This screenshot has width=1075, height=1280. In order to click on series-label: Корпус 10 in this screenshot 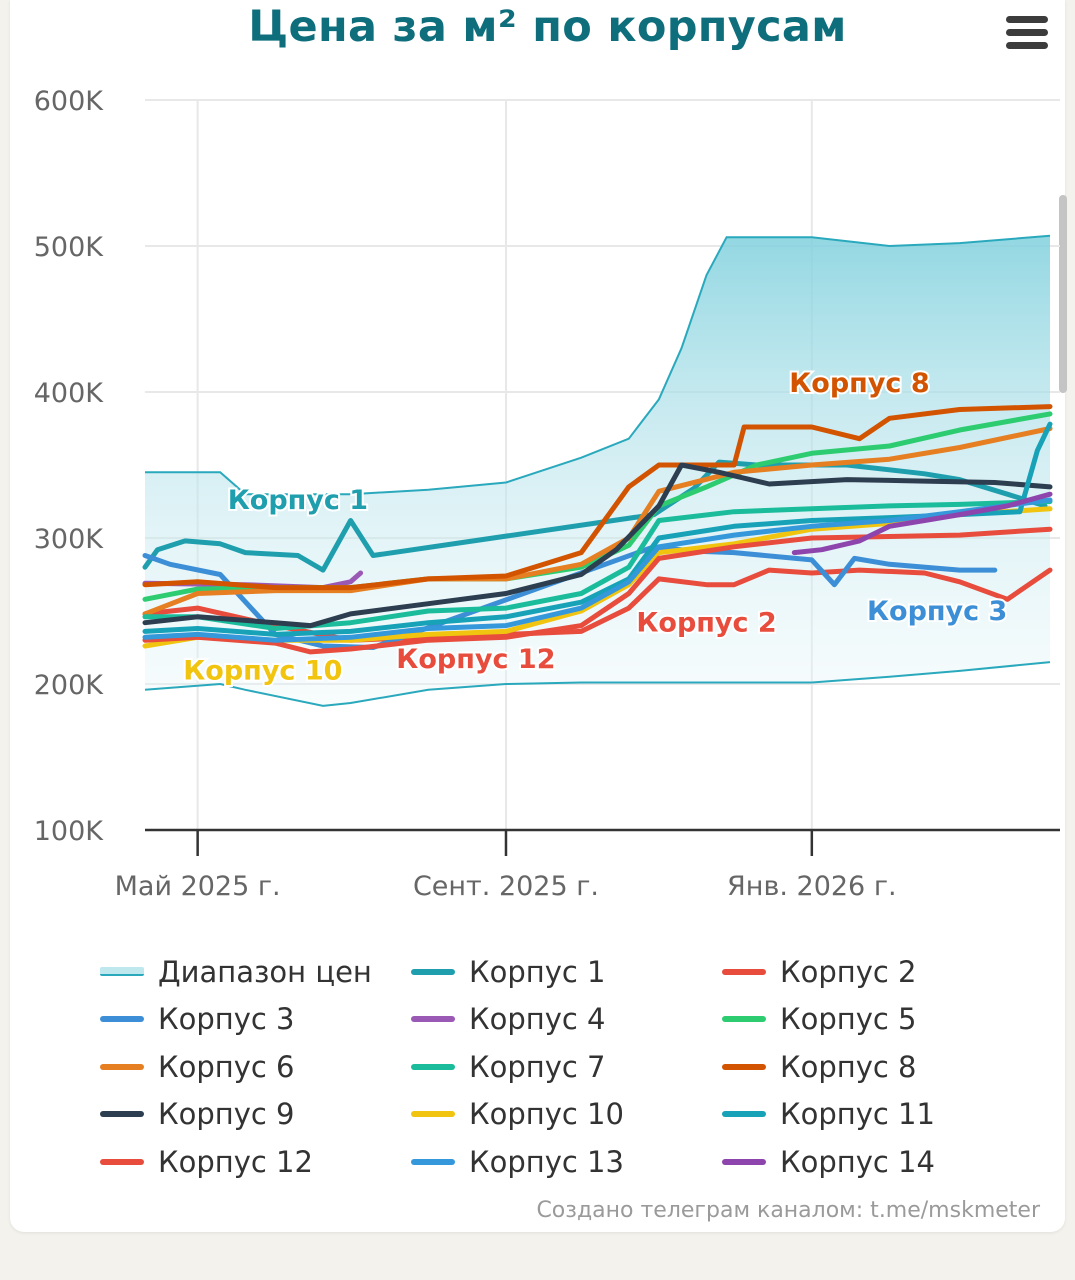, I will do `click(262, 671)`.